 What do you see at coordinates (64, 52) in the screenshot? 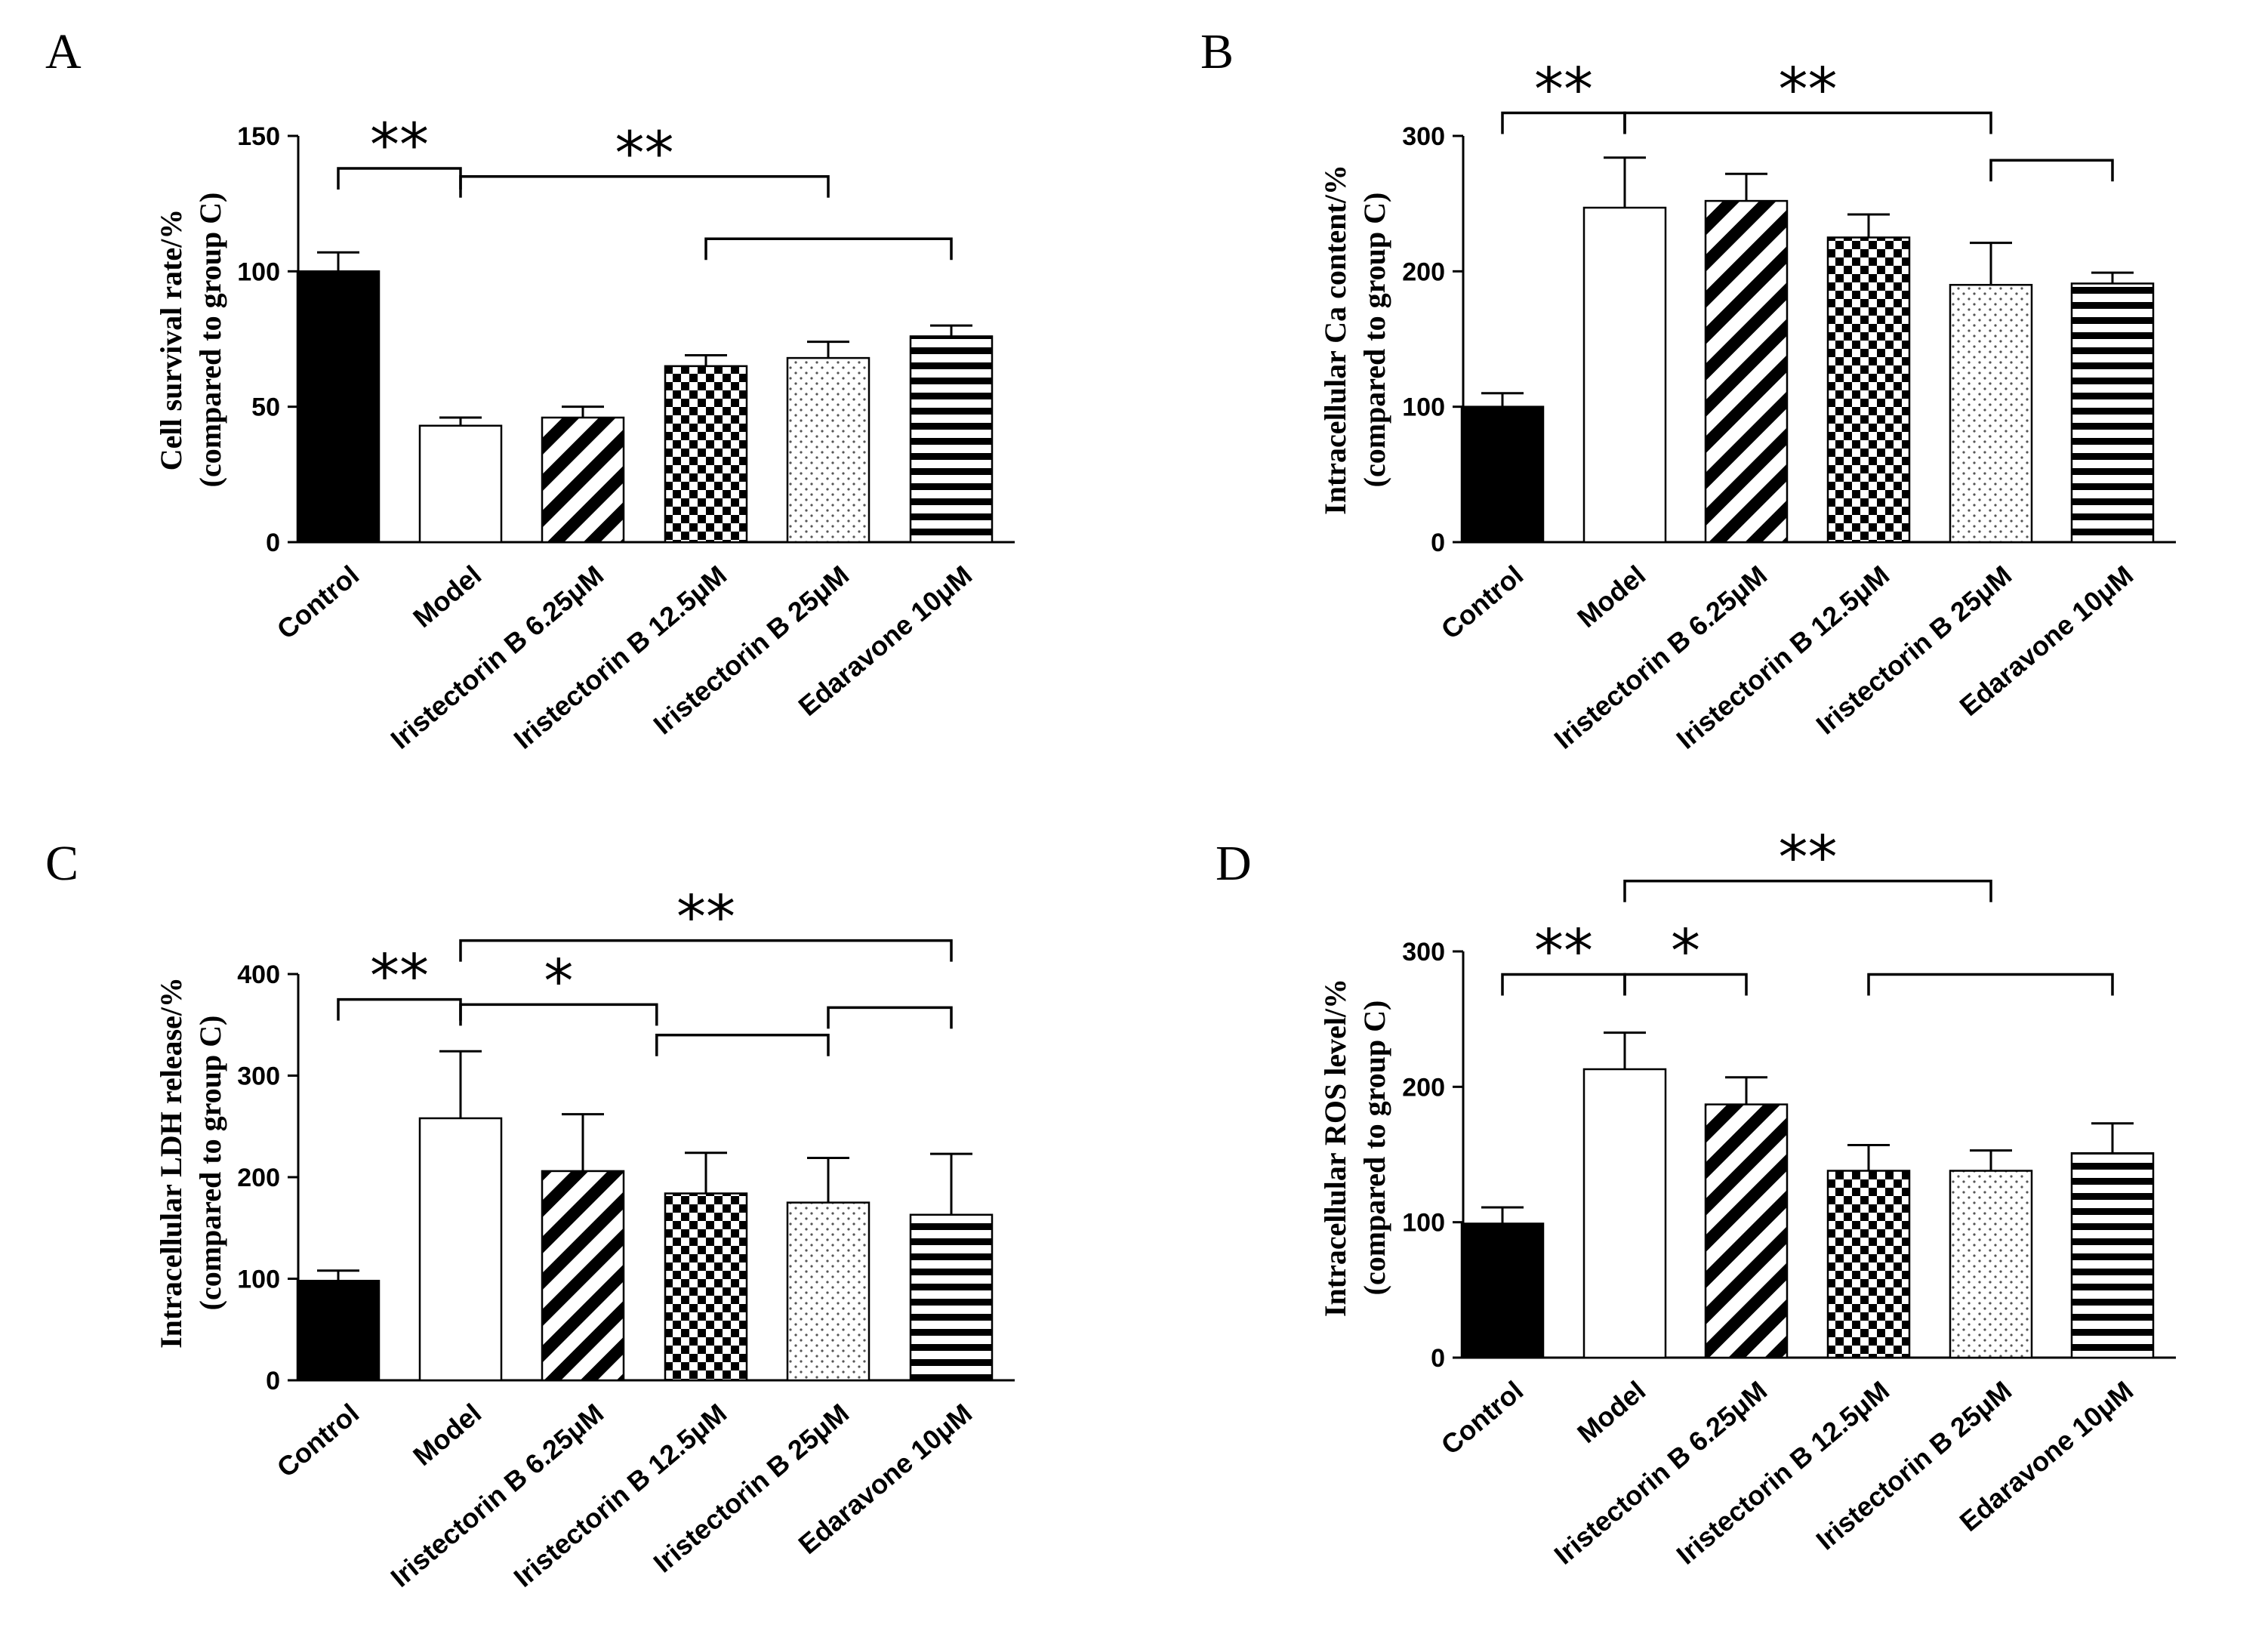
I see `panel-letter: A` at bounding box center [64, 52].